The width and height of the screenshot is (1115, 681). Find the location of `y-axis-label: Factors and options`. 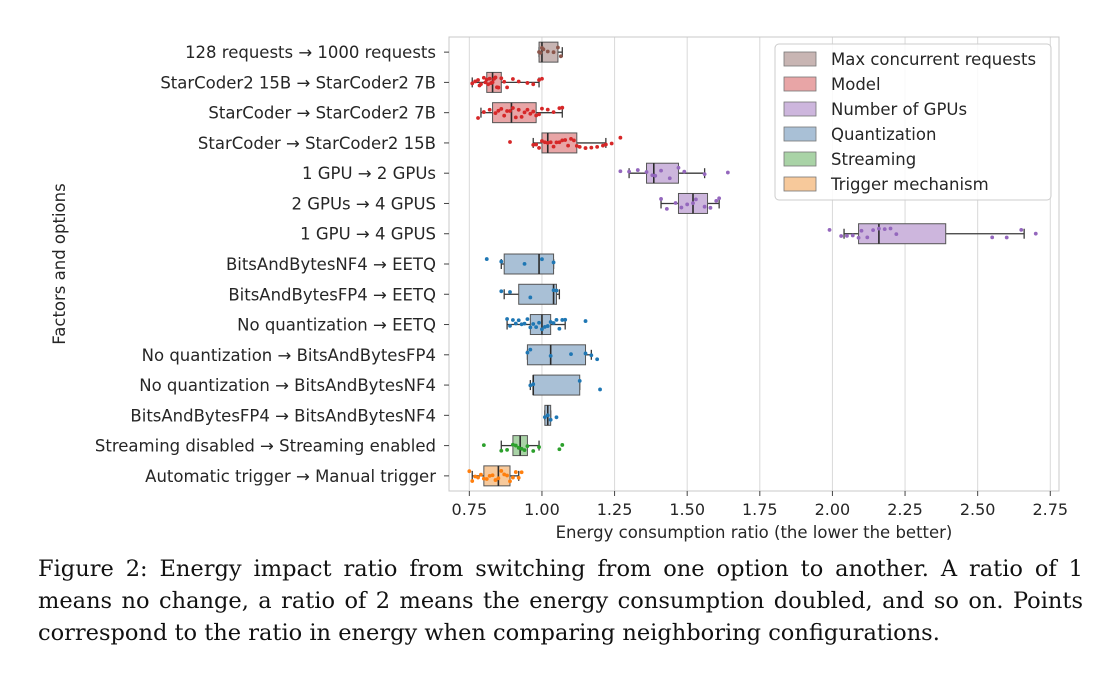

y-axis-label: Factors and options is located at coordinates (59, 263).